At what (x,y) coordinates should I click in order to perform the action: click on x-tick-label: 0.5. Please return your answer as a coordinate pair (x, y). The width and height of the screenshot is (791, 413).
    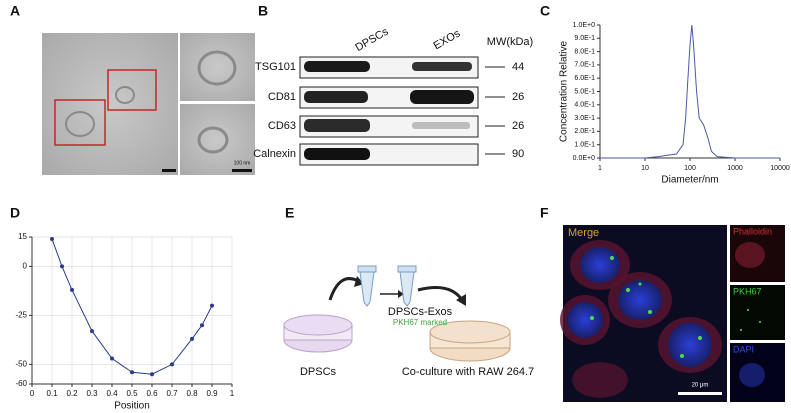
    Looking at the image, I should click on (132, 393).